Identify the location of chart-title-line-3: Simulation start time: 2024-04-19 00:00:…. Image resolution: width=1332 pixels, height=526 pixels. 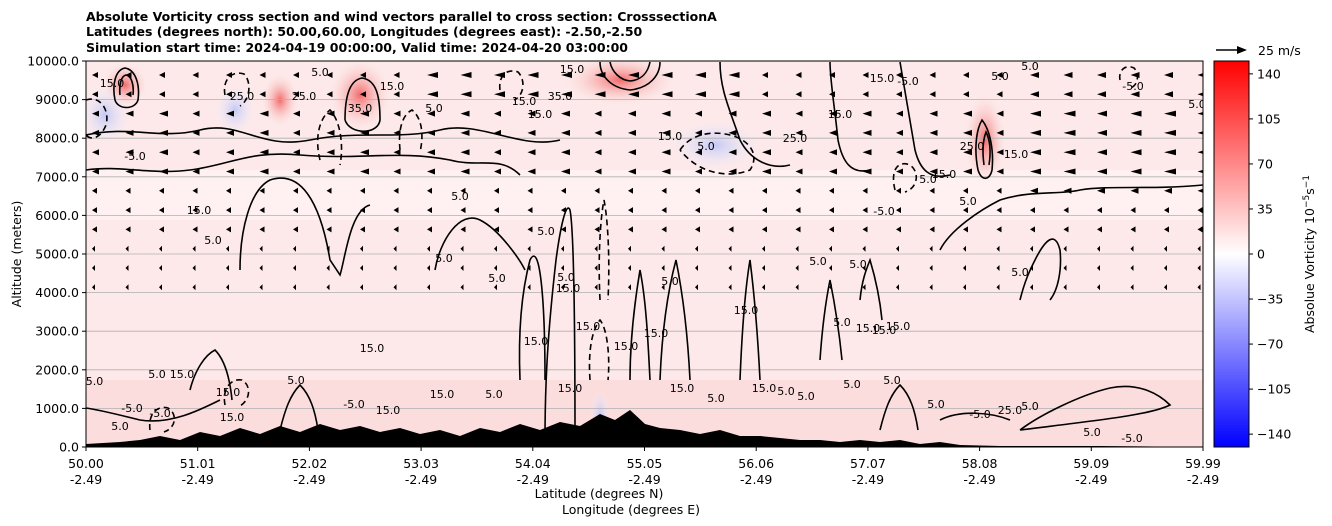
(357, 47).